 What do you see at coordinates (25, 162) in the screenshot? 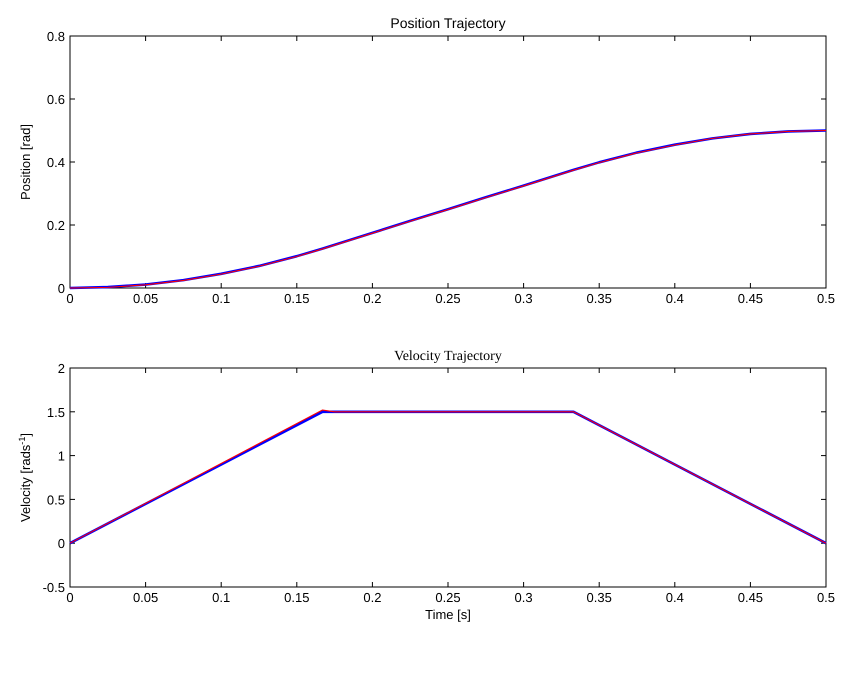
I see `y-axis-title: Position [rad]` at bounding box center [25, 162].